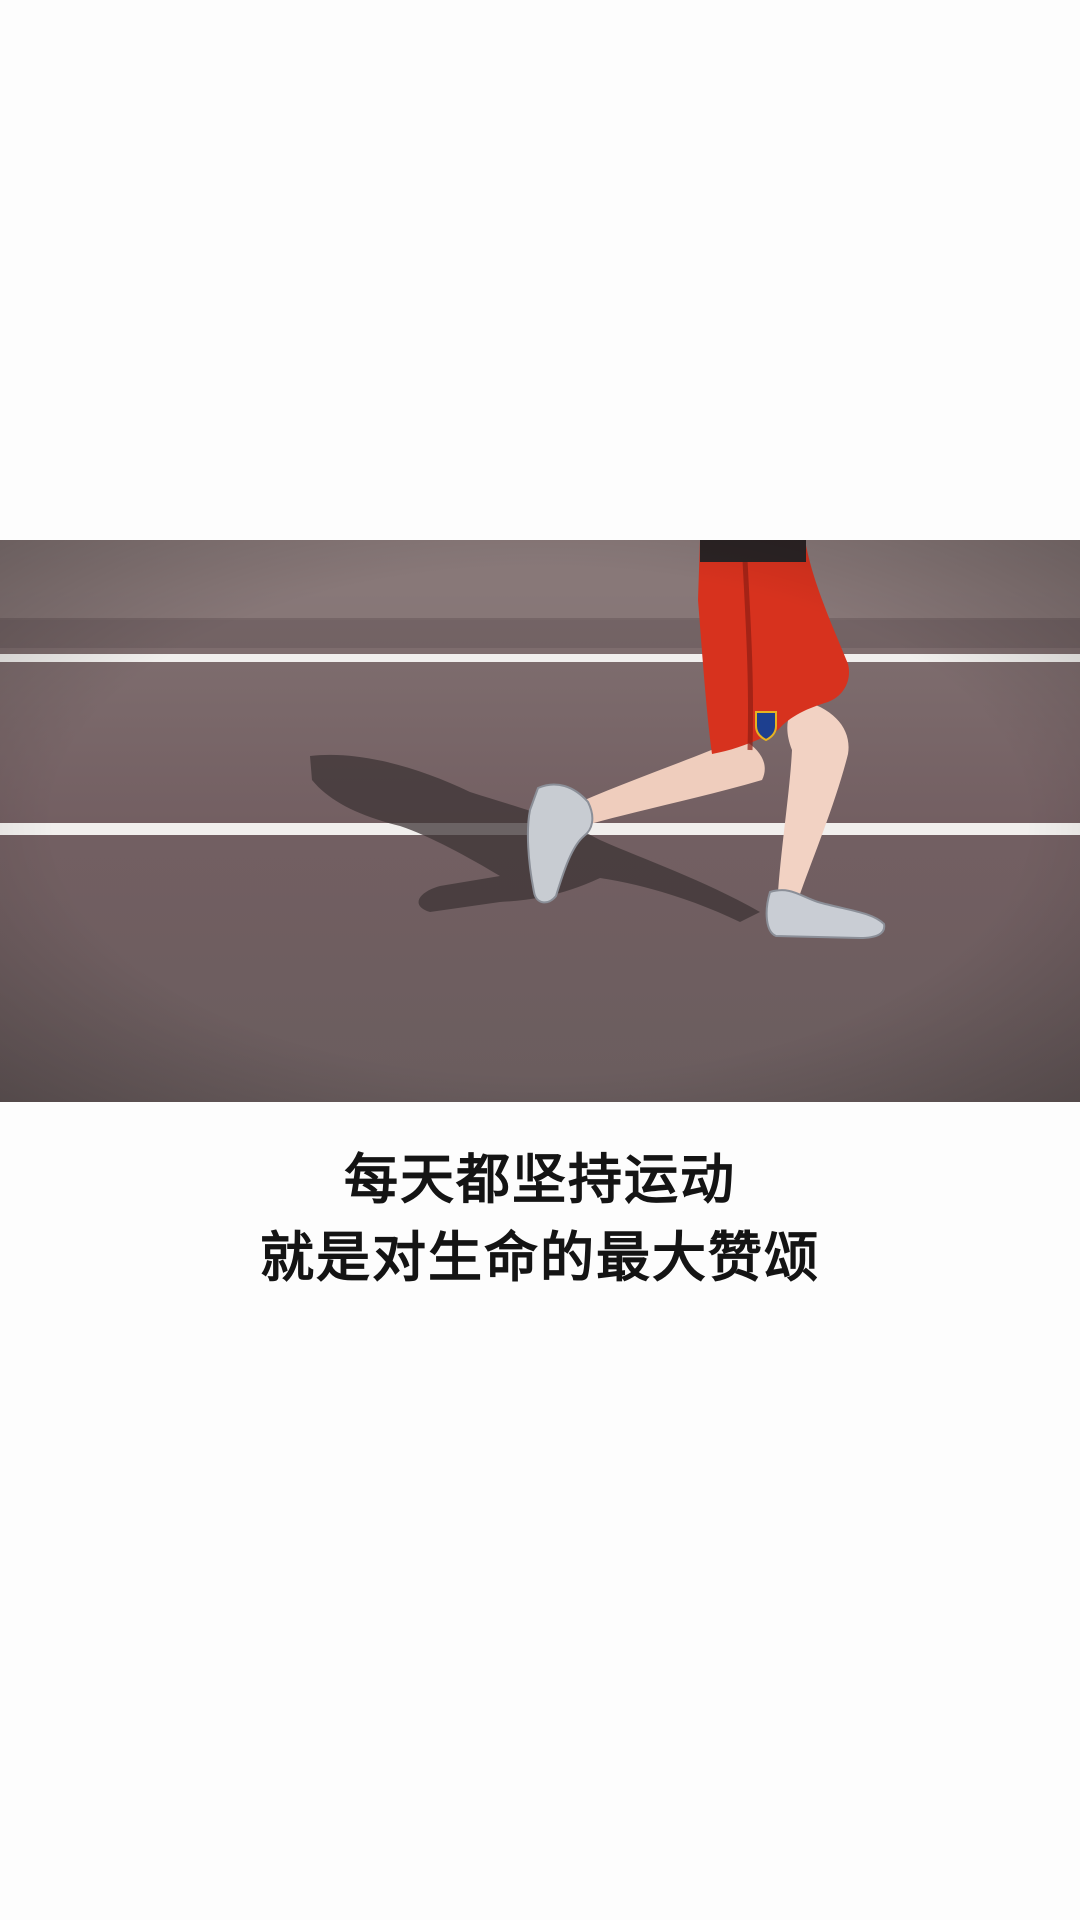  What do you see at coordinates (540, 1218) in the screenshot?
I see `motivational-caption: 每天都坚持运动 就是对生命的最大赞颂` at bounding box center [540, 1218].